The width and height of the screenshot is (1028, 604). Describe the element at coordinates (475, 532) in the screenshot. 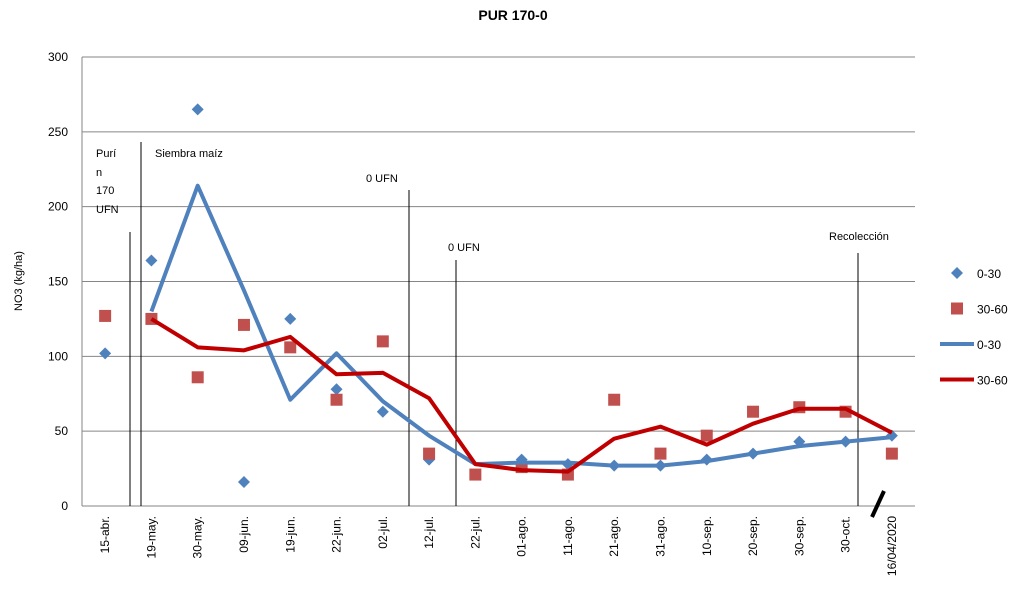

I see `x-tick-label: 22-jul.` at that location.